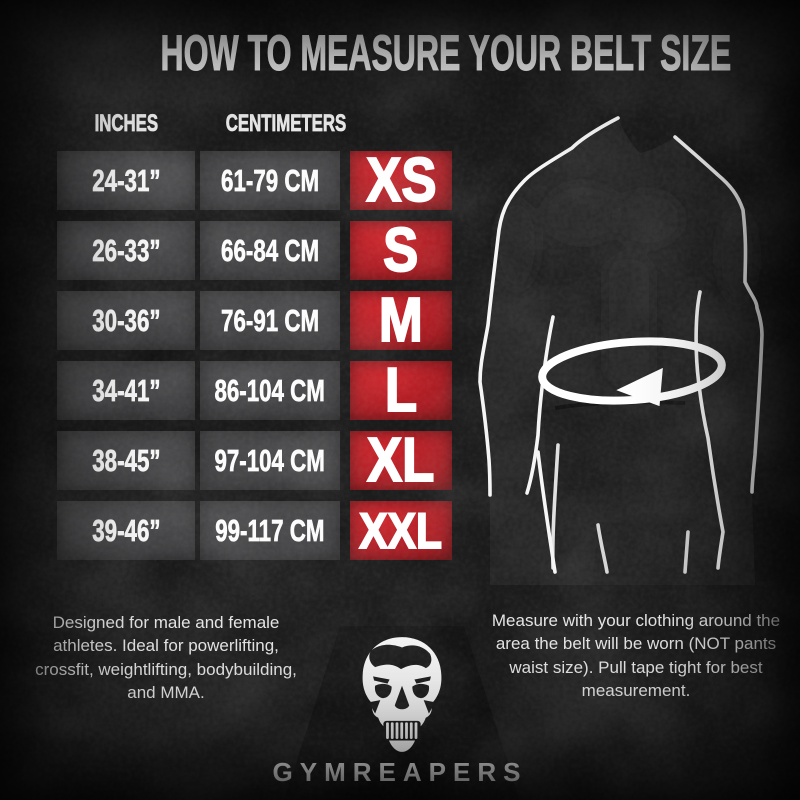  I want to click on inches-range: 38-45”, so click(126, 460).